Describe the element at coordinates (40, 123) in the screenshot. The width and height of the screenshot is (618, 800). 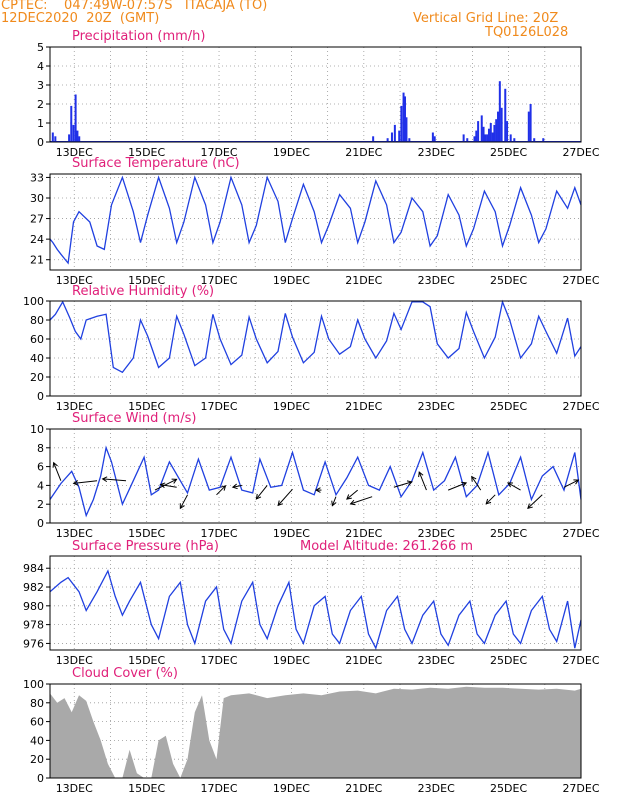
I see `y-tick-label: 1` at that location.